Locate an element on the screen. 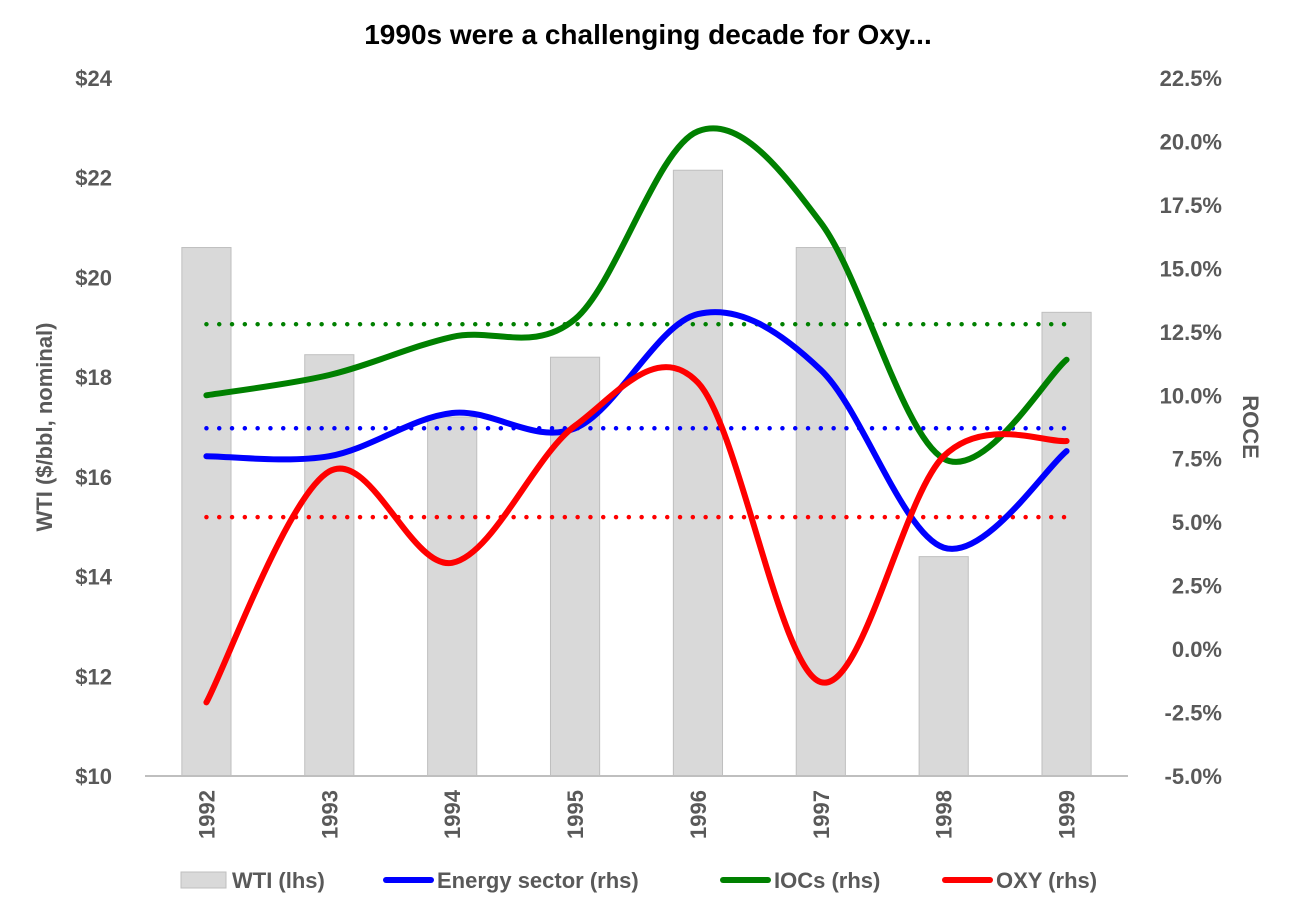 The width and height of the screenshot is (1297, 912). bar-wti-1994 is located at coordinates (452, 596).